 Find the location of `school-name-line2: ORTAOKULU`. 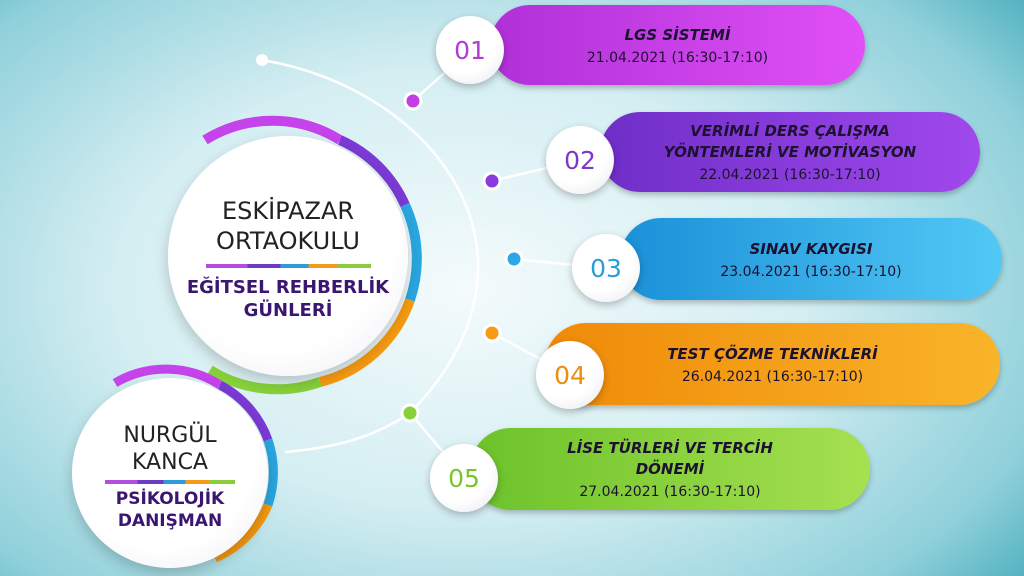

school-name-line2: ORTAOKULU is located at coordinates (288, 241).